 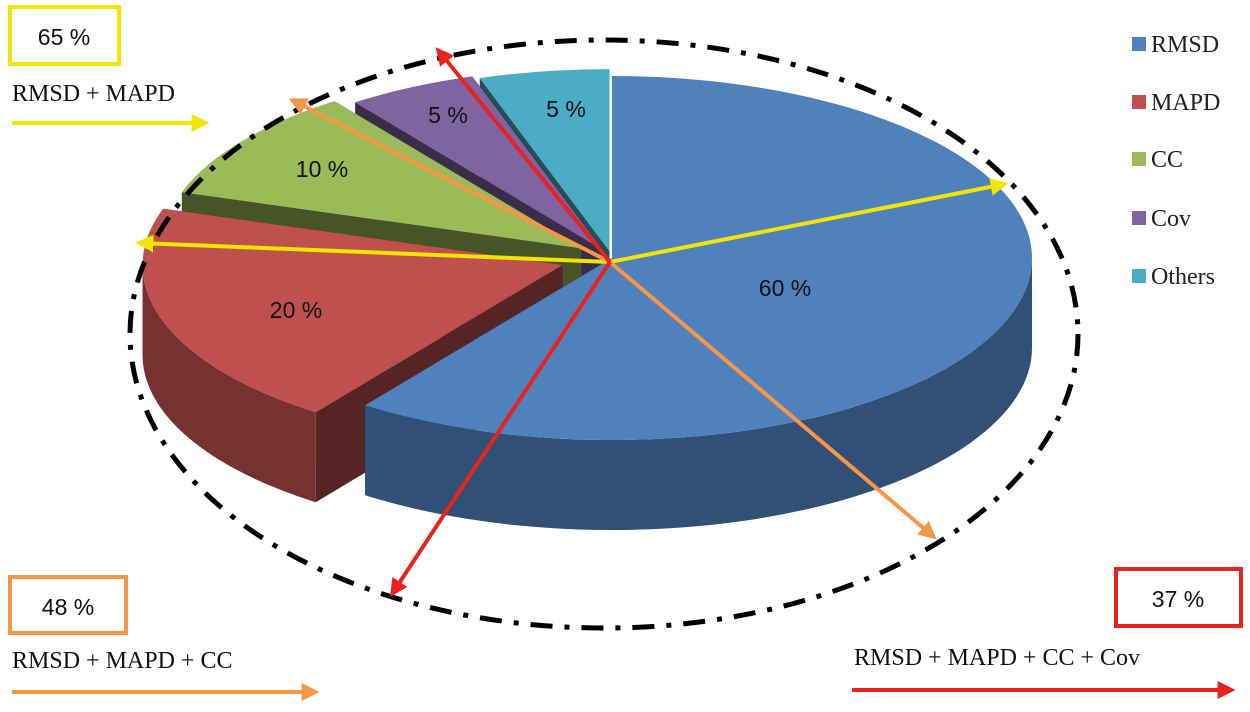 I want to click on pie-slice-cc, so click(x=381, y=175).